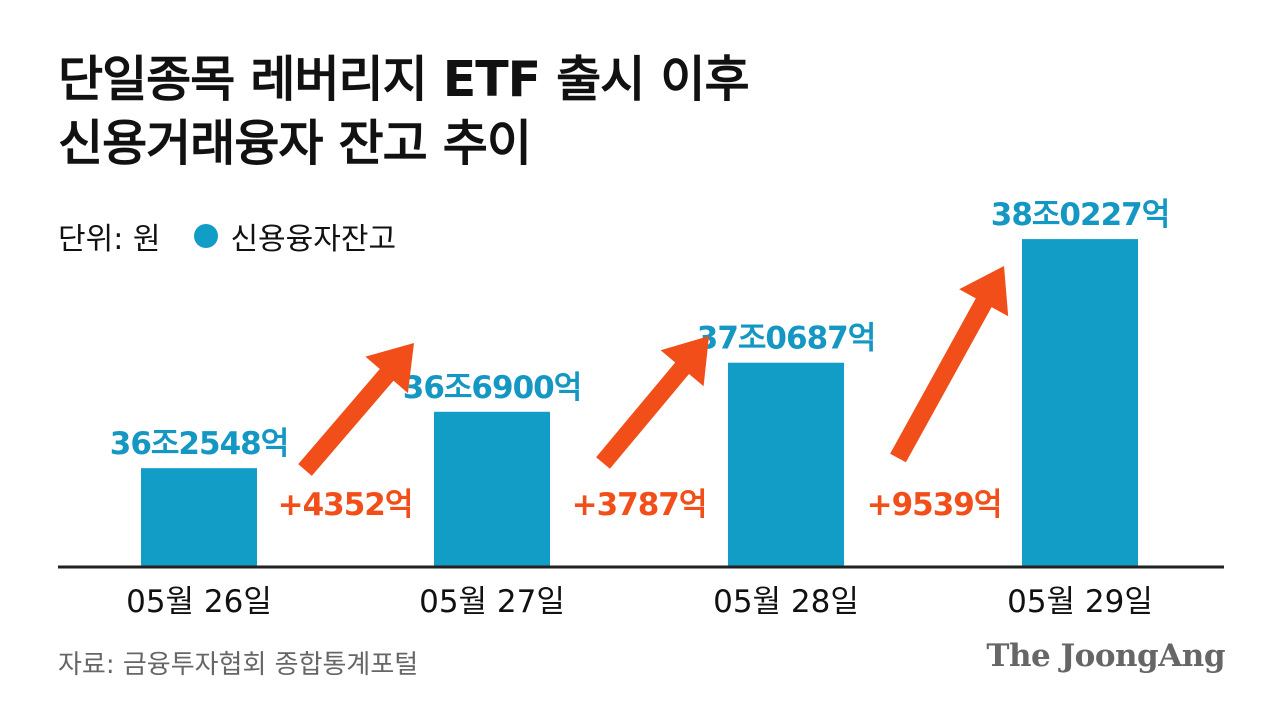  I want to click on legend-swatch, so click(206, 236).